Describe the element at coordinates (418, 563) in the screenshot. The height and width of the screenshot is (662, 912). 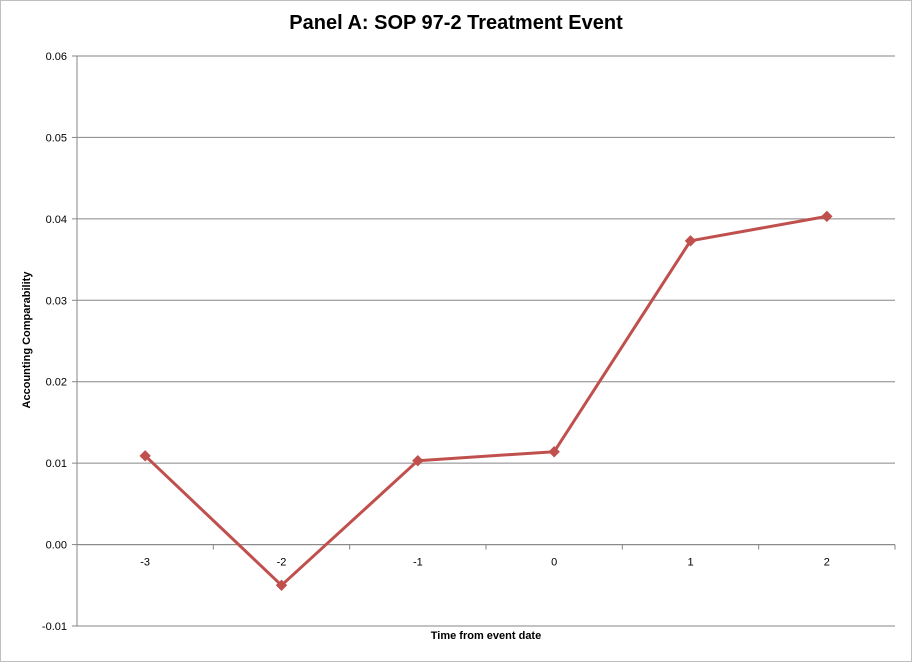
I see `x-tick-label: -1` at that location.